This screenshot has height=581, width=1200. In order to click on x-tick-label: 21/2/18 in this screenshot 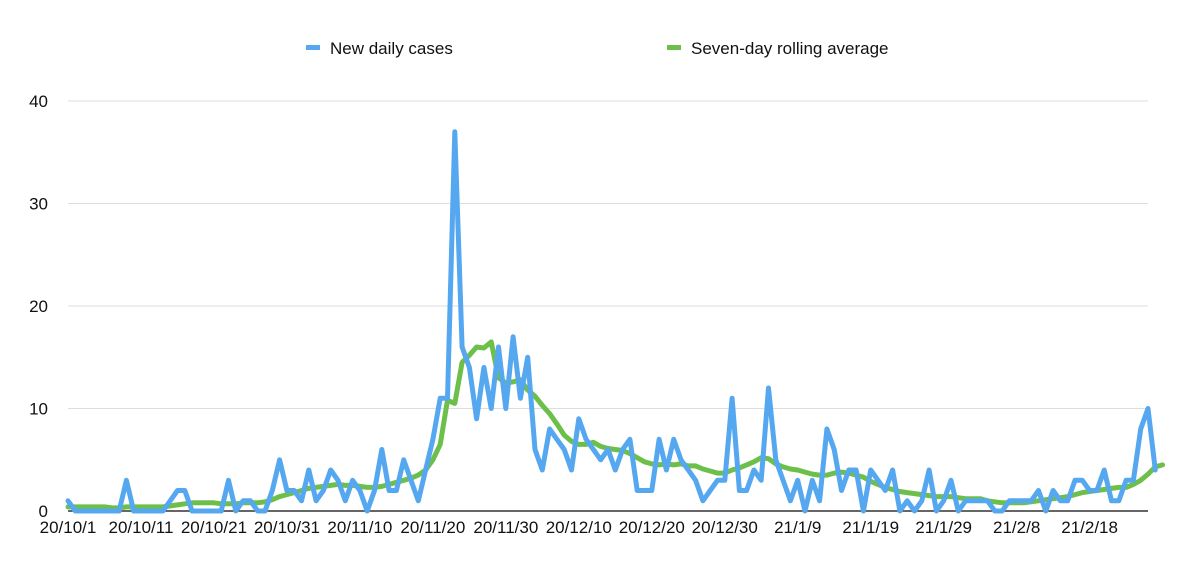, I will do `click(1089, 527)`.